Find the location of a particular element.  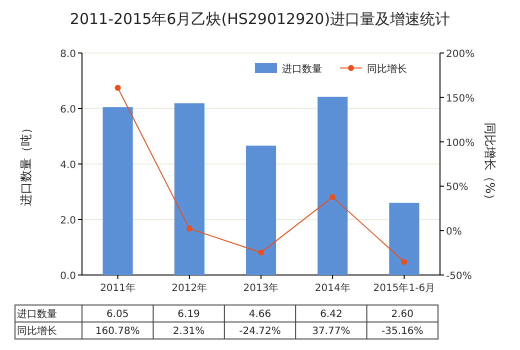

text: 进口数量 is located at coordinates (37, 314).